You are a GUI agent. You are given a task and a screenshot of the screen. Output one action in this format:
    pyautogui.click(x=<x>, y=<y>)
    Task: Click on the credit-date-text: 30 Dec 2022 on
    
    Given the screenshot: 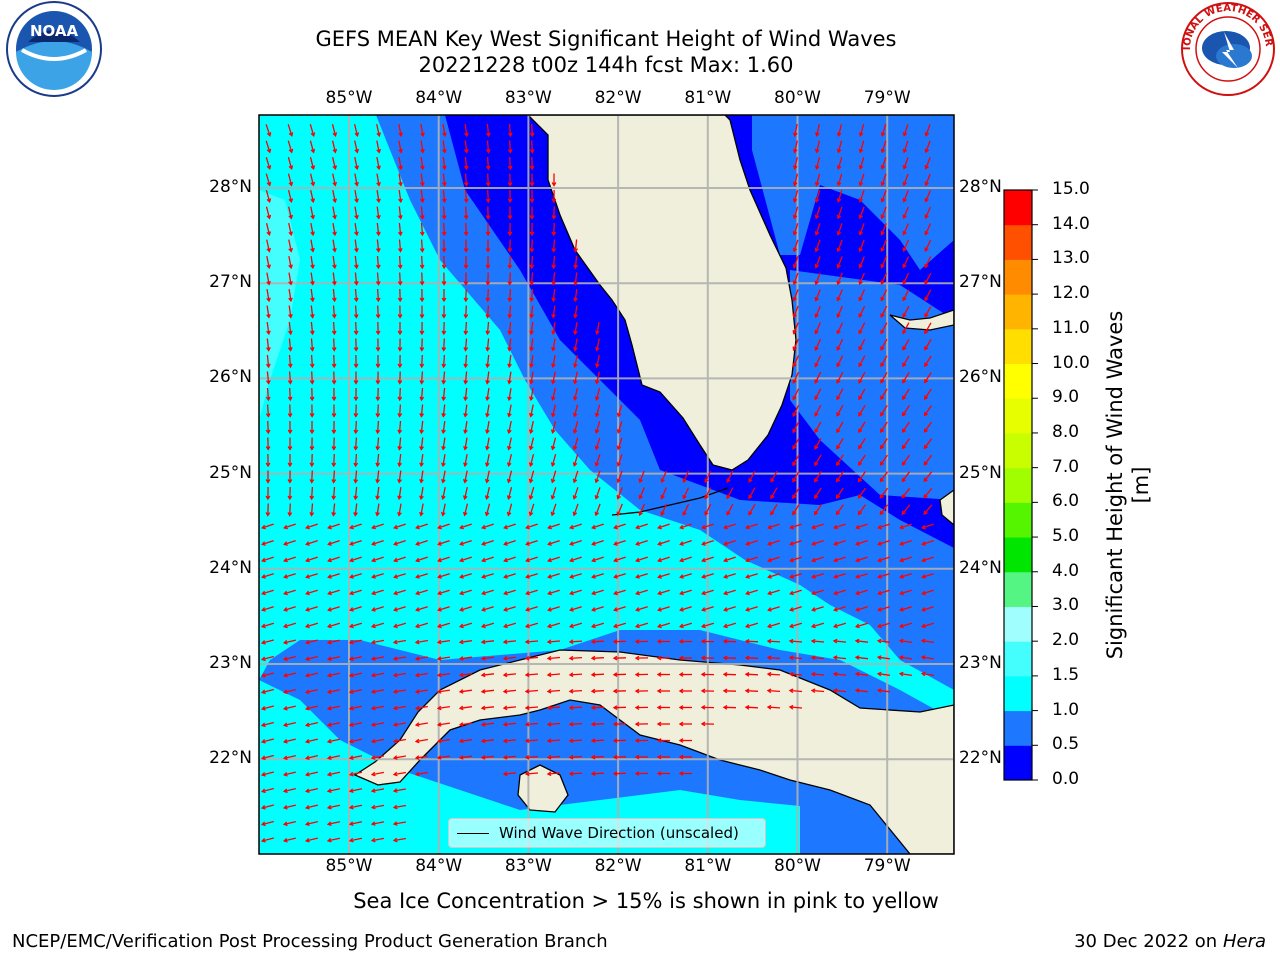 What is the action you would take?
    pyautogui.click(x=1146, y=941)
    